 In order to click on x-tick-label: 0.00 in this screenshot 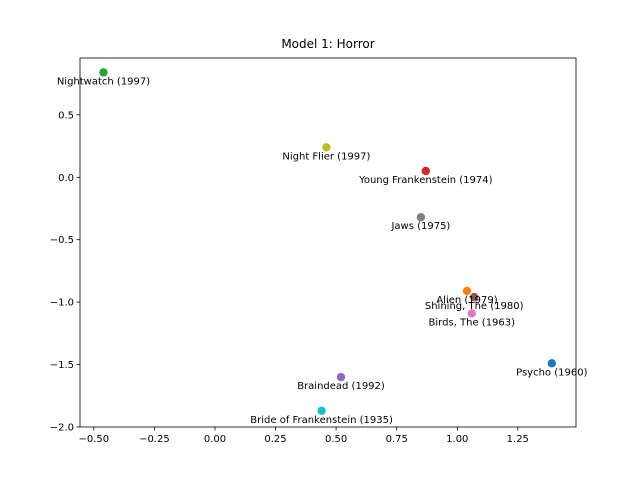, I will do `click(215, 439)`.